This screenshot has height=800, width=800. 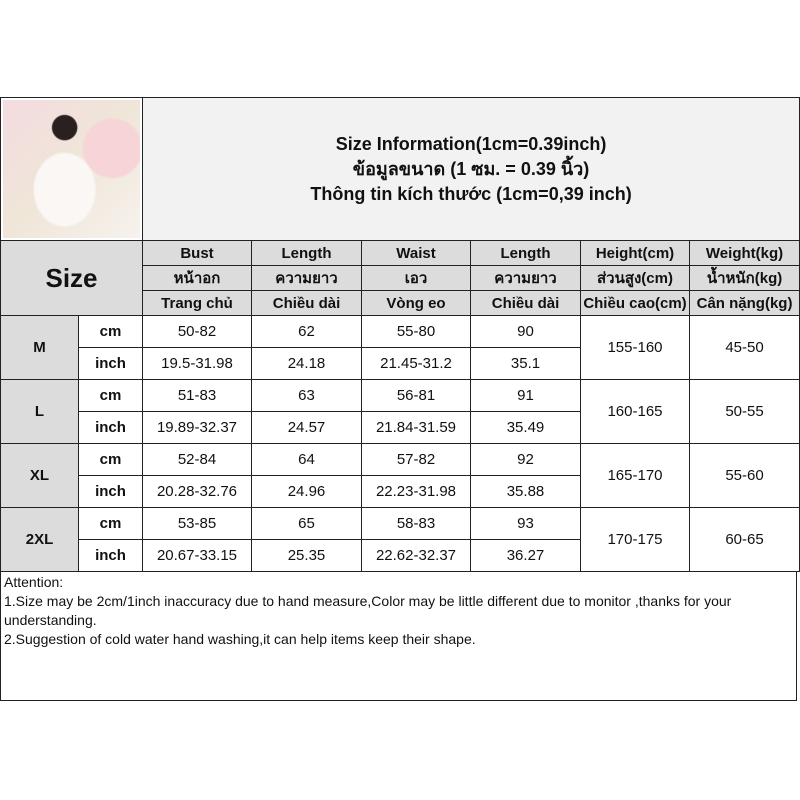 What do you see at coordinates (635, 347) in the screenshot?
I see `height-cell: 155-160` at bounding box center [635, 347].